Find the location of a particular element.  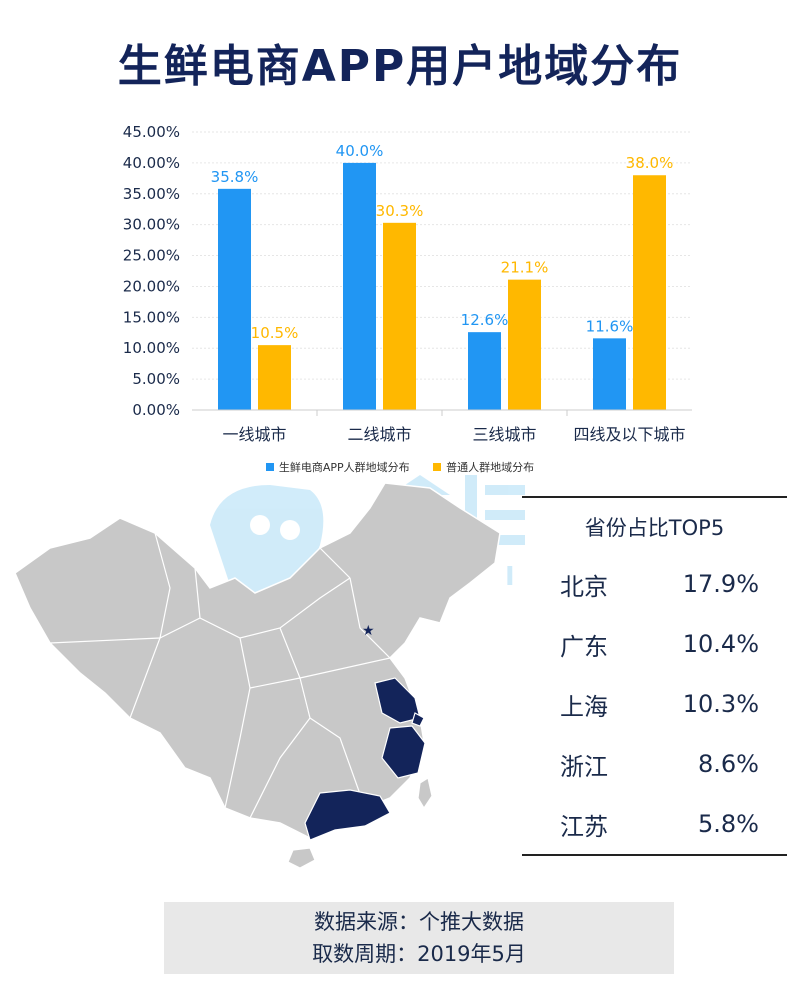

map-region-hainan is located at coordinates (301, 858).